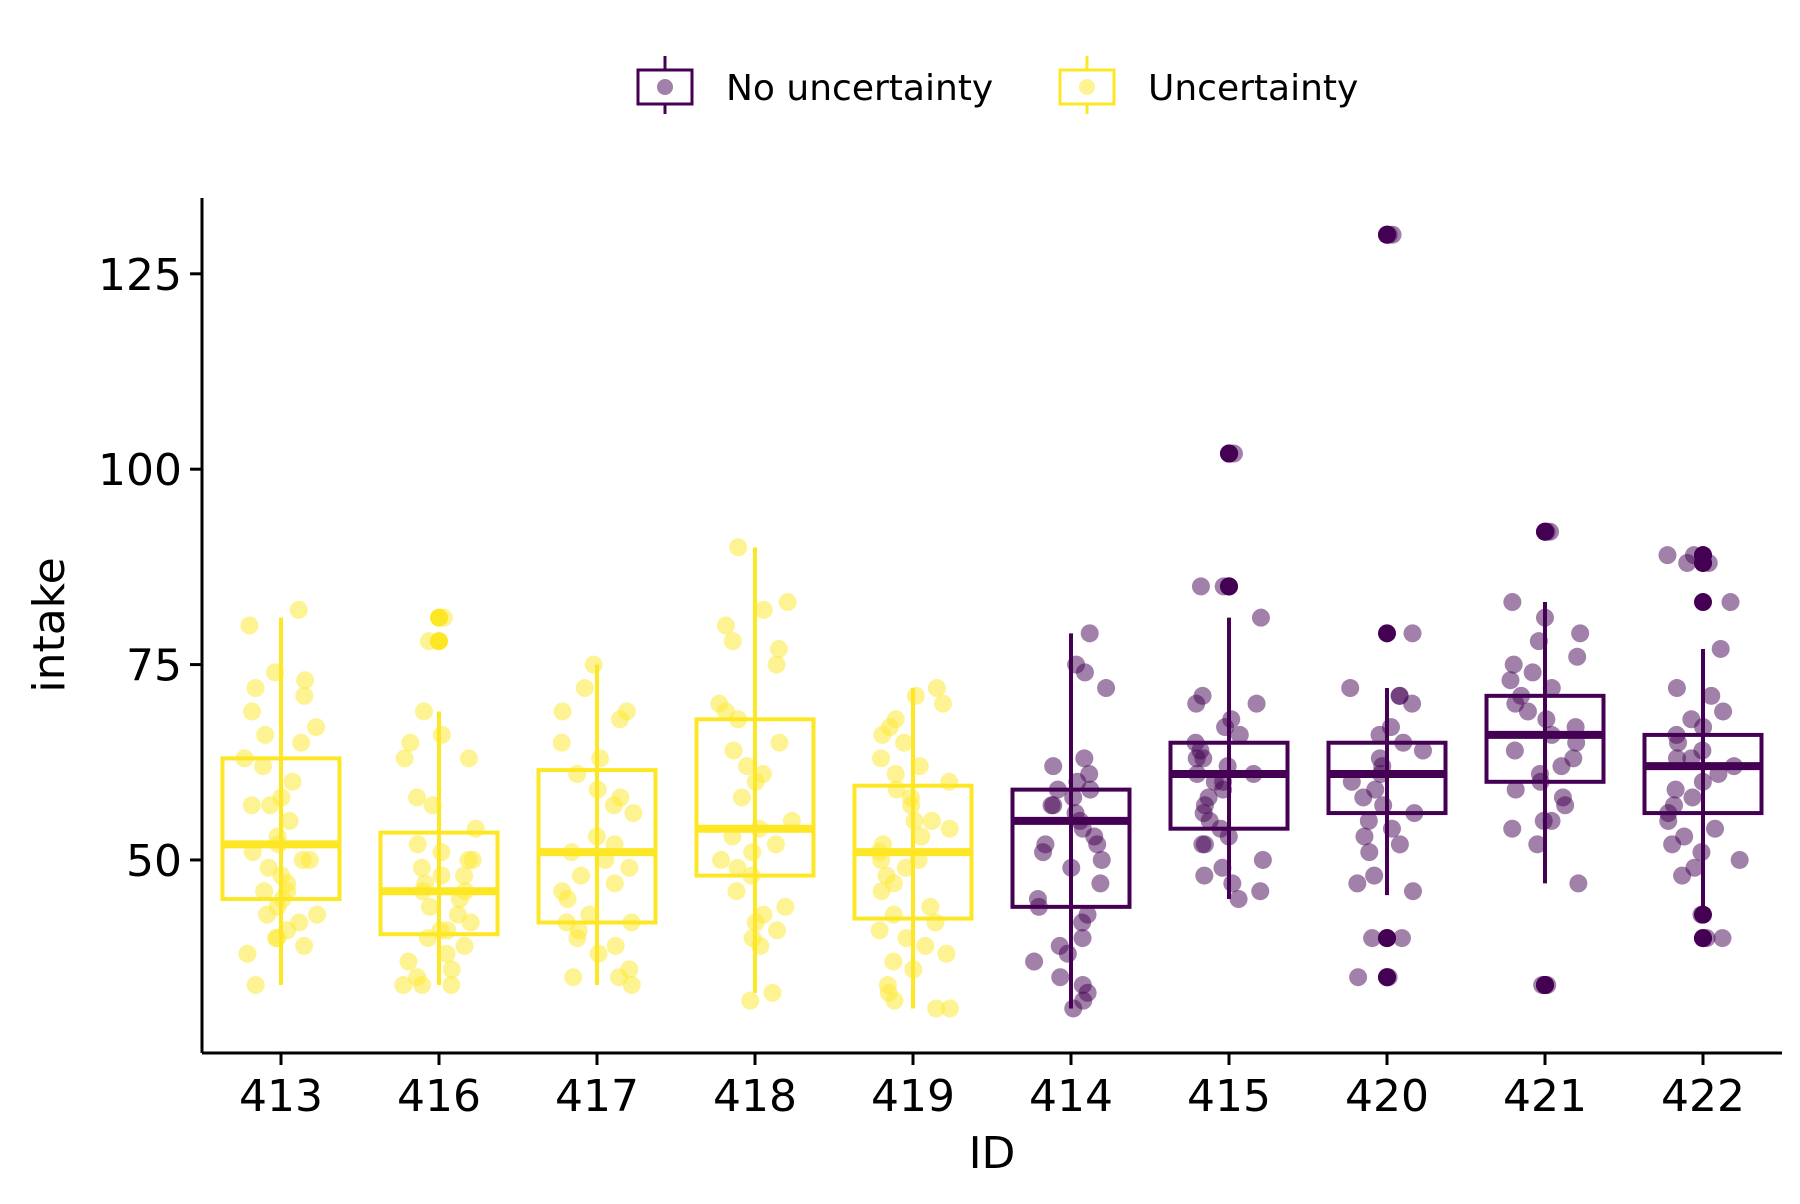  I want to click on legend-item-no-uncertainty: No uncertainty, so click(814, 85).